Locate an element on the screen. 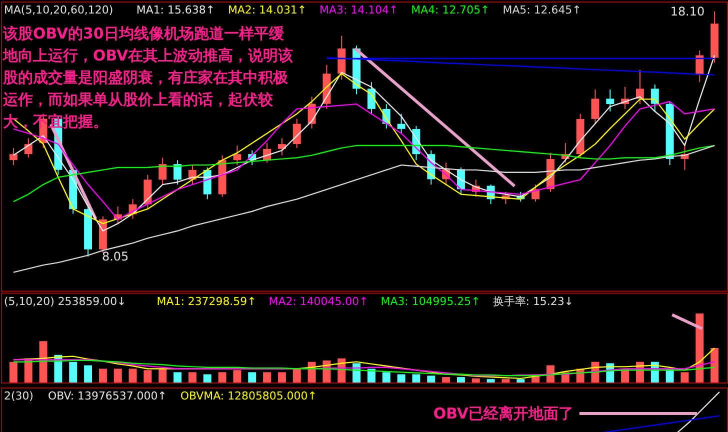 This screenshot has height=432, width=728. annotation: 8.05 is located at coordinates (115, 256).